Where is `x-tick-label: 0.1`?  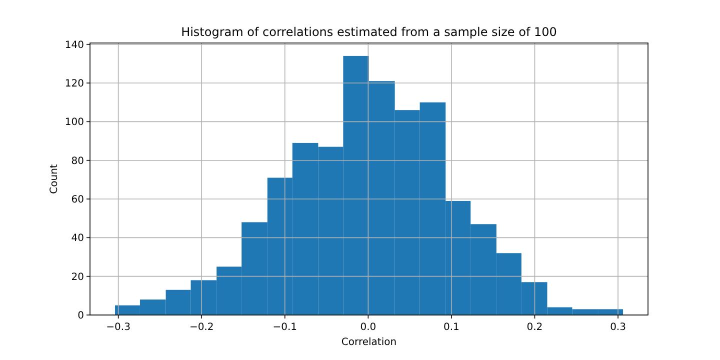 x-tick-label: 0.1 is located at coordinates (452, 327).